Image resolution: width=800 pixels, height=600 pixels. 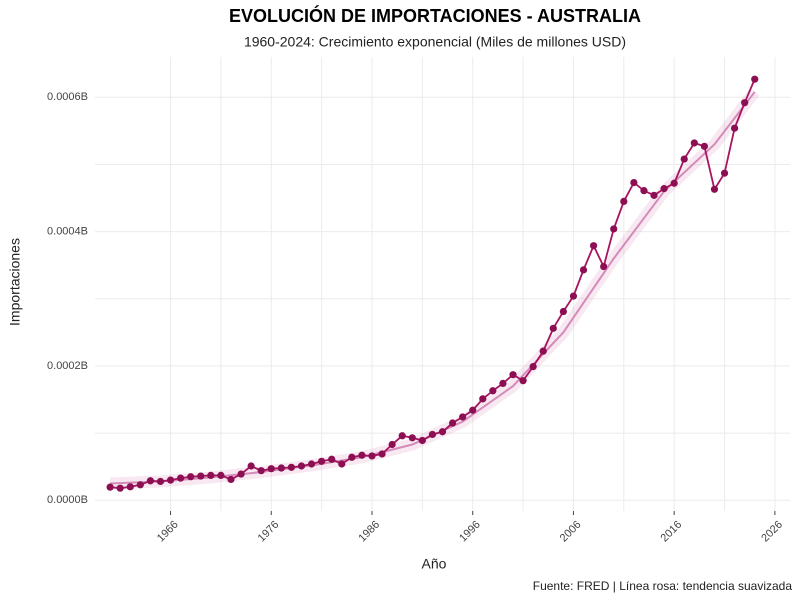 What do you see at coordinates (67, 97) in the screenshot?
I see `y-tick-label: 0.0006B` at bounding box center [67, 97].